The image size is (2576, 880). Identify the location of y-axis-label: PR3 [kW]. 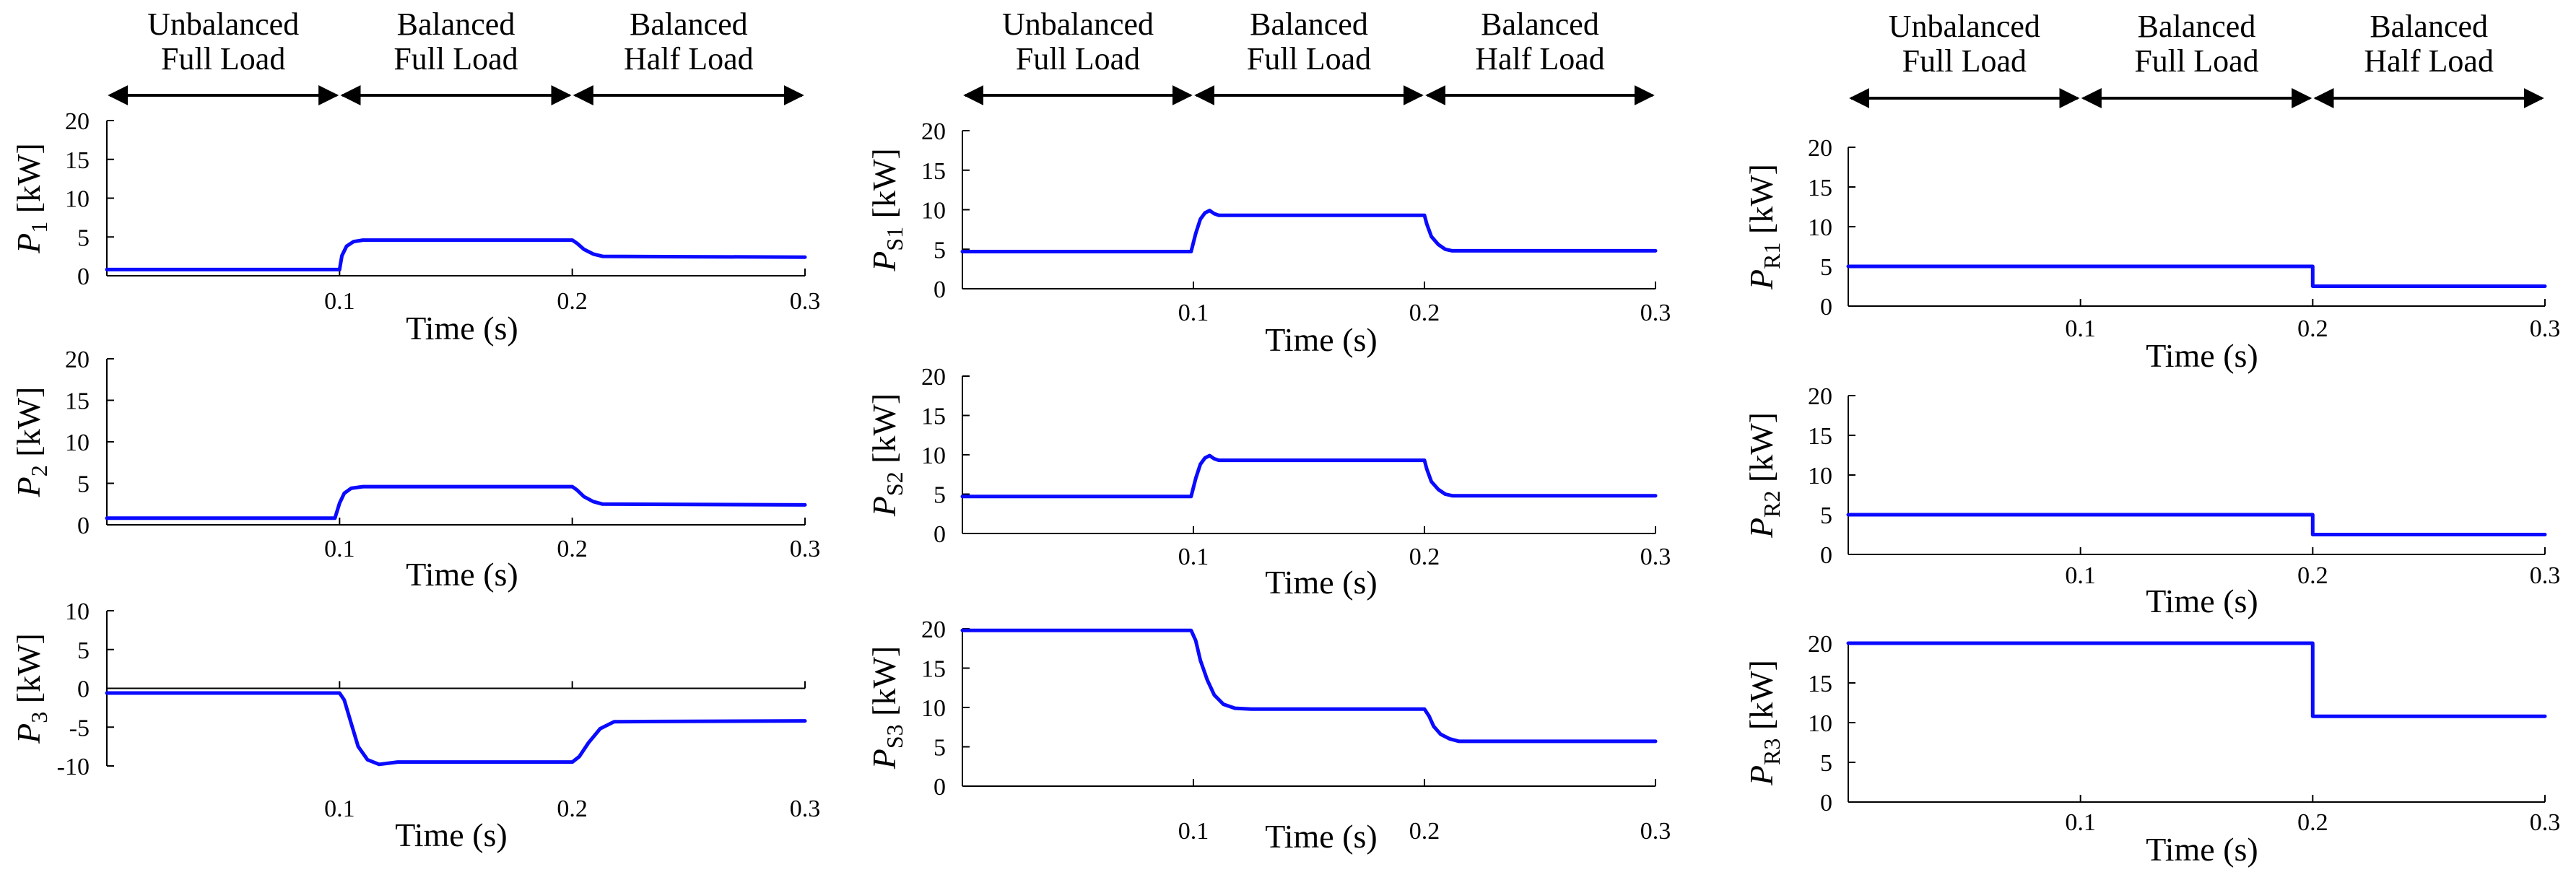
(1764, 723).